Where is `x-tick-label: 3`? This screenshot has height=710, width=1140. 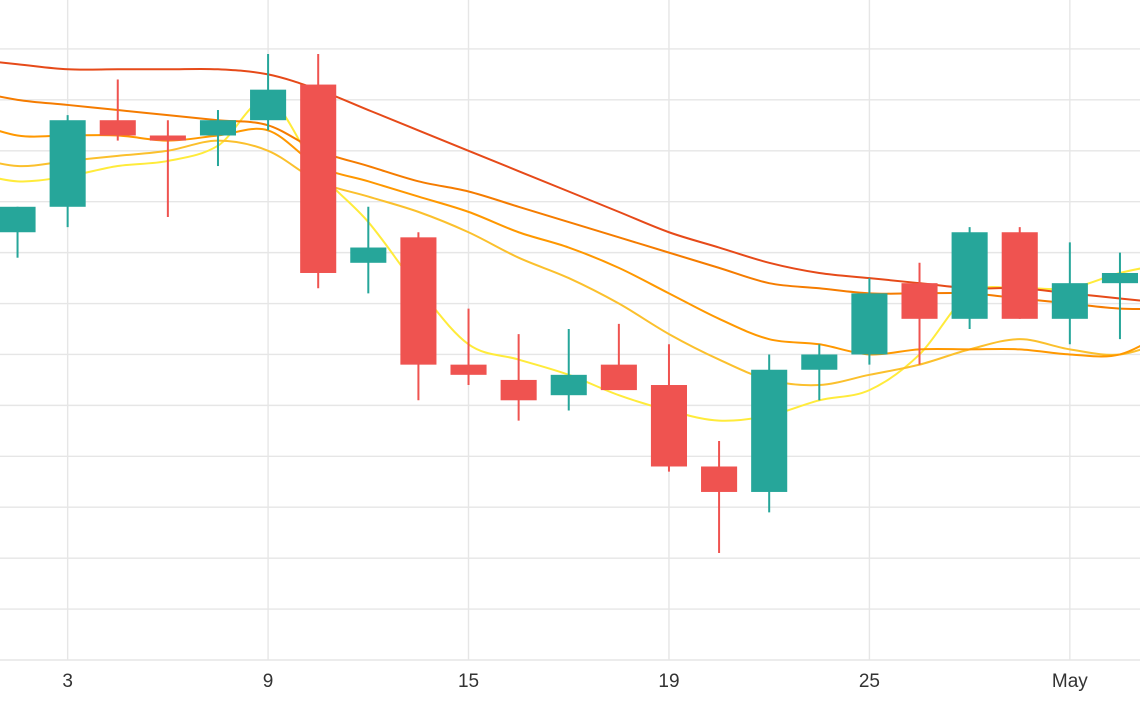
x-tick-label: 3 is located at coordinates (67, 681).